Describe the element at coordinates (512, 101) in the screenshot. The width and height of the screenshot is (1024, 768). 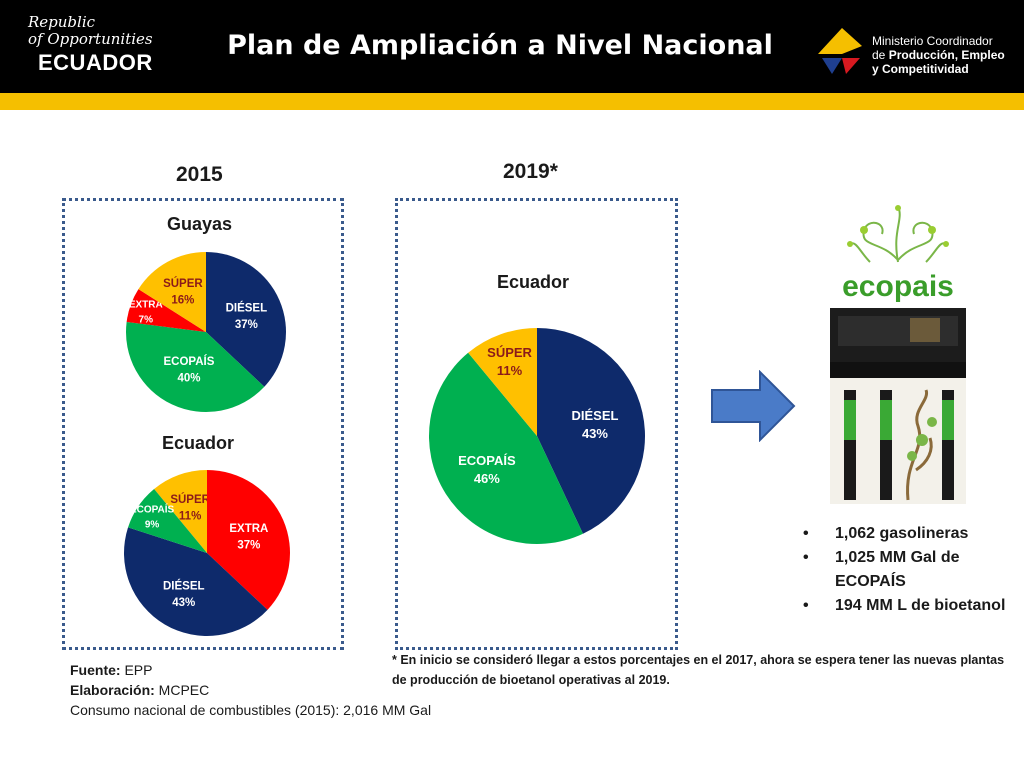
I see `header-stripe` at that location.